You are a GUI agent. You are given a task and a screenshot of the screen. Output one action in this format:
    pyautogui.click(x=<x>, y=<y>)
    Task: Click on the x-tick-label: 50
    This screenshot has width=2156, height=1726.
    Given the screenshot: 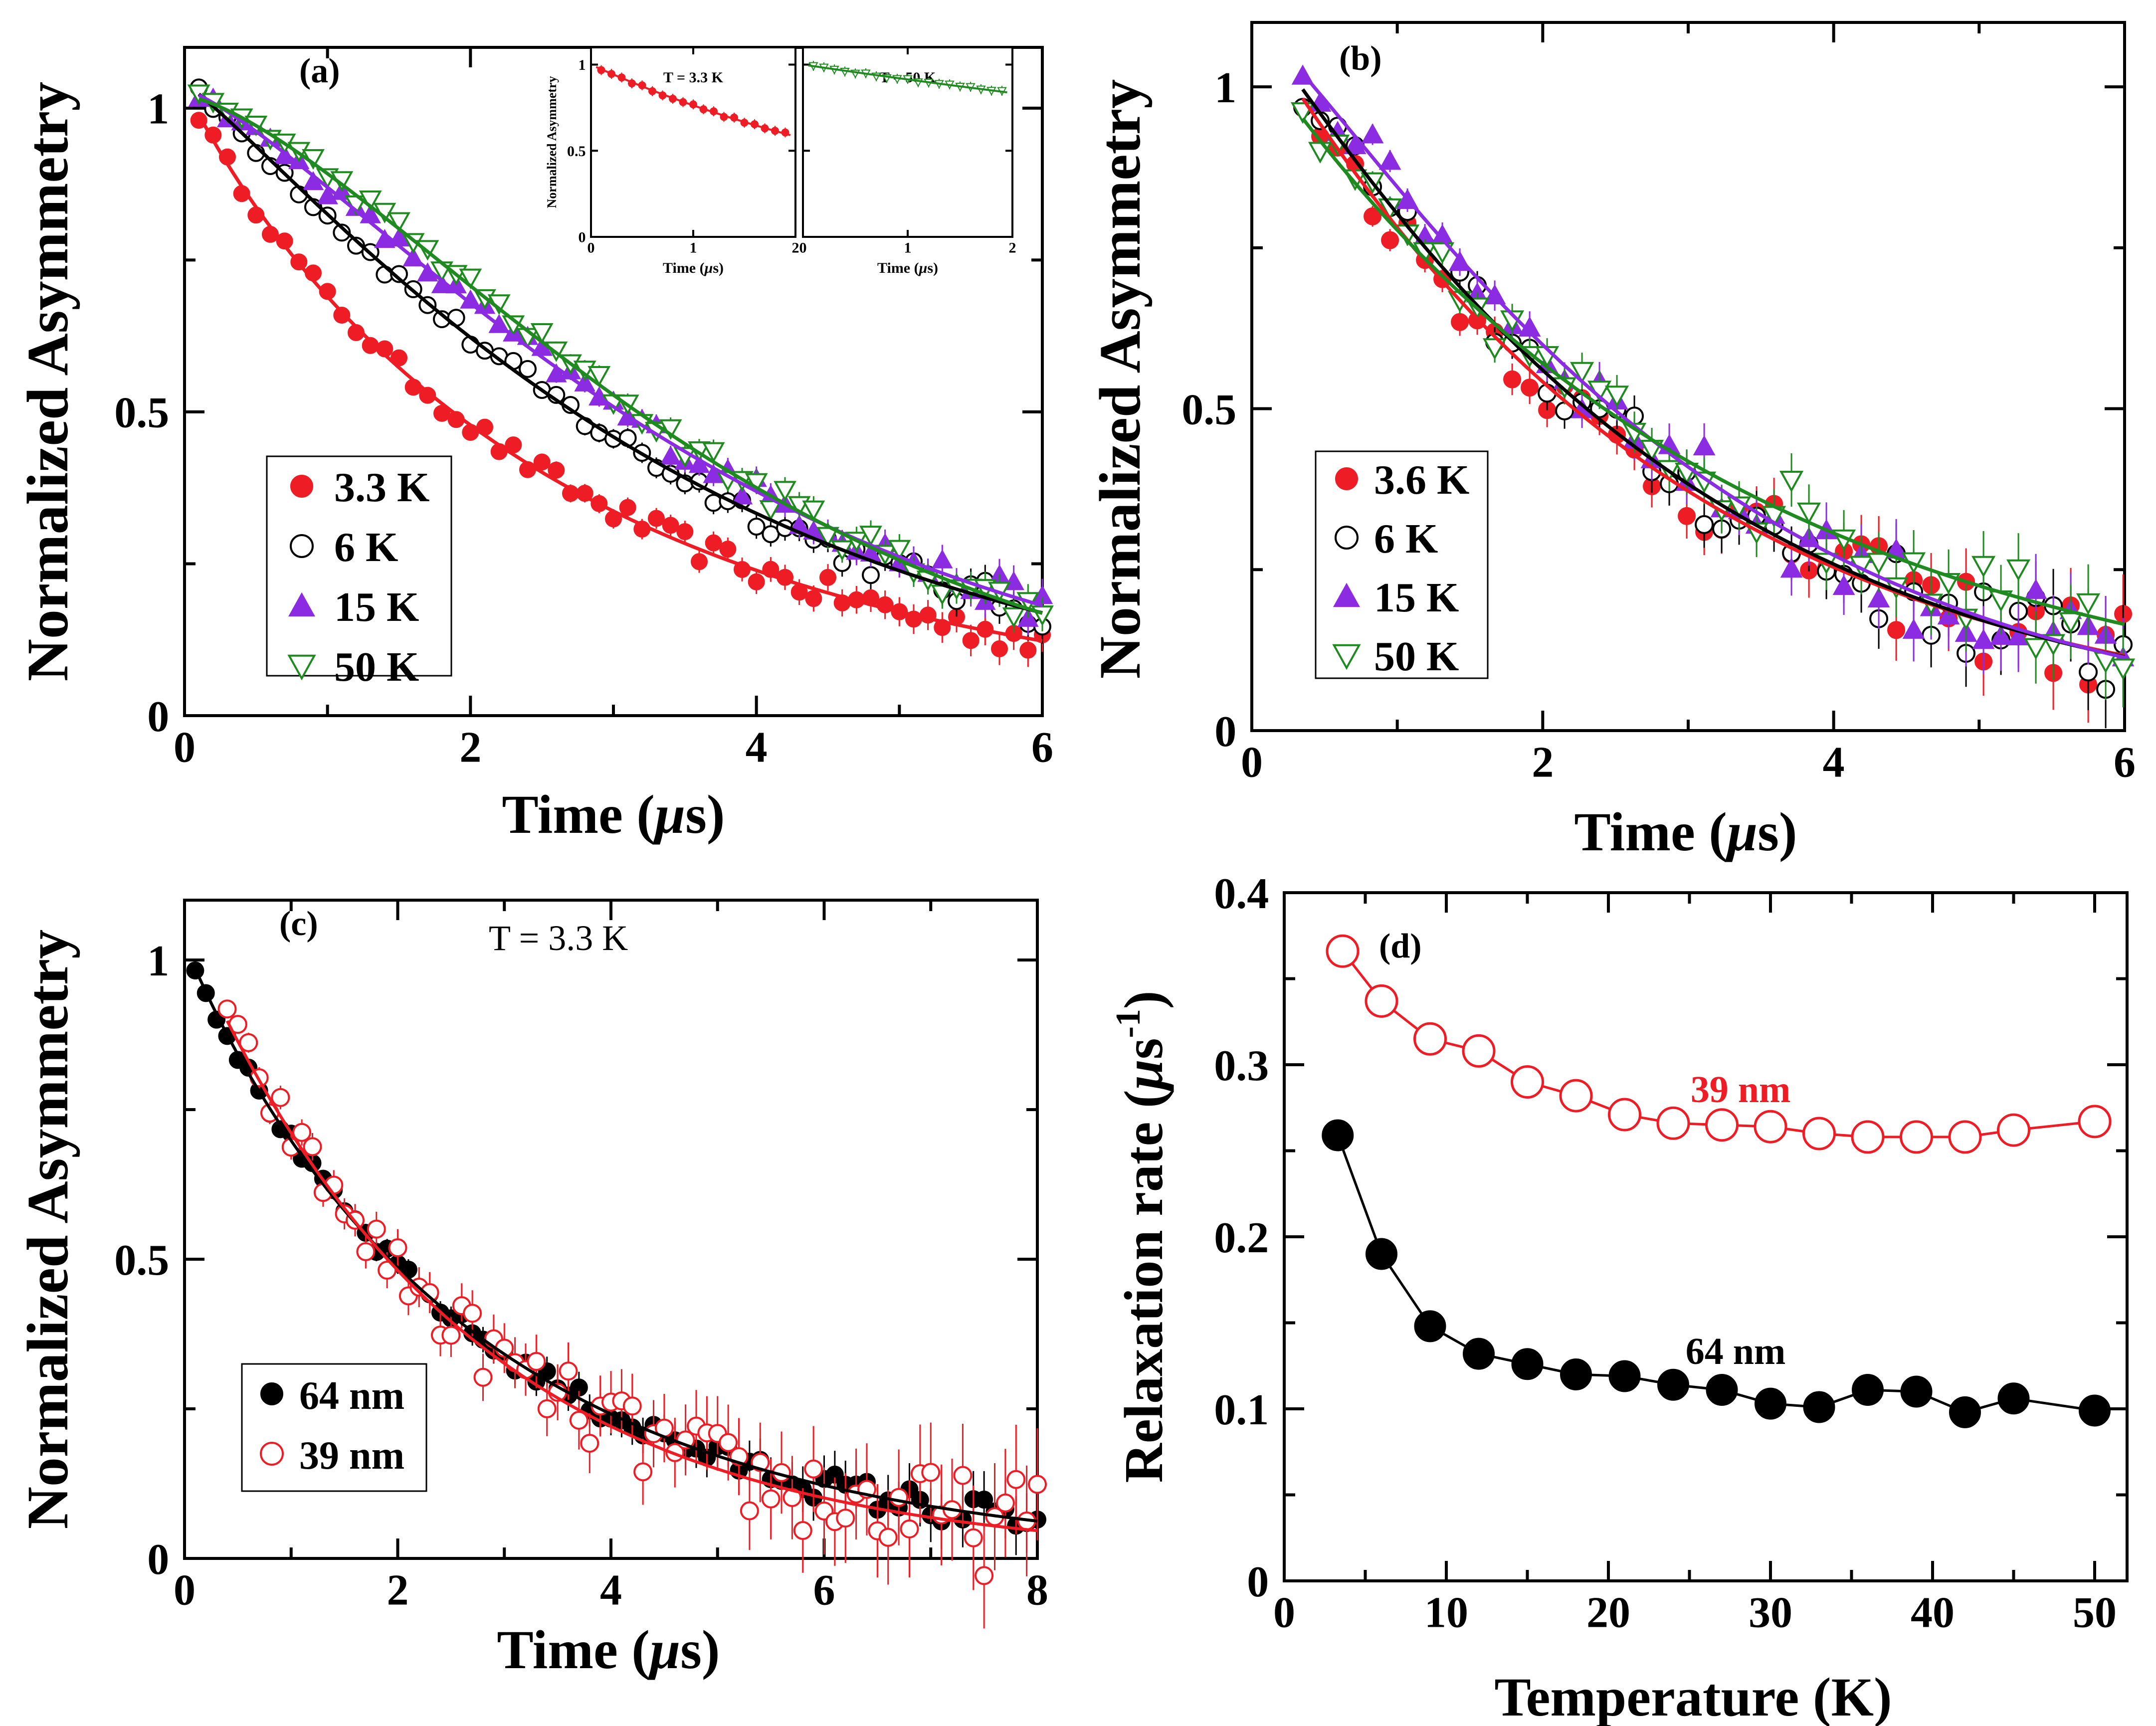 What is the action you would take?
    pyautogui.click(x=2095, y=1613)
    